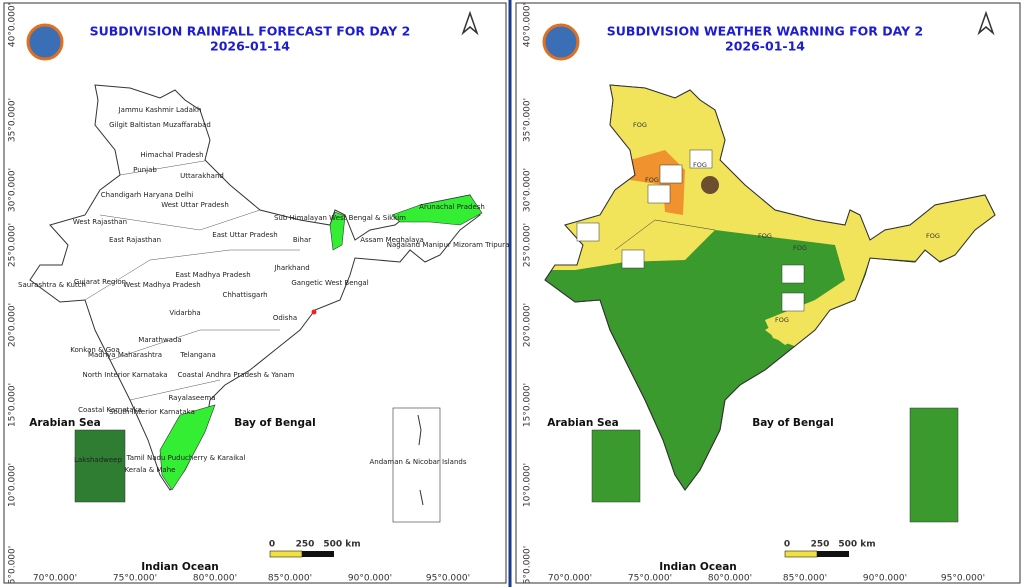  I want to click on region-label: North Interior Karnataka, so click(124, 375).